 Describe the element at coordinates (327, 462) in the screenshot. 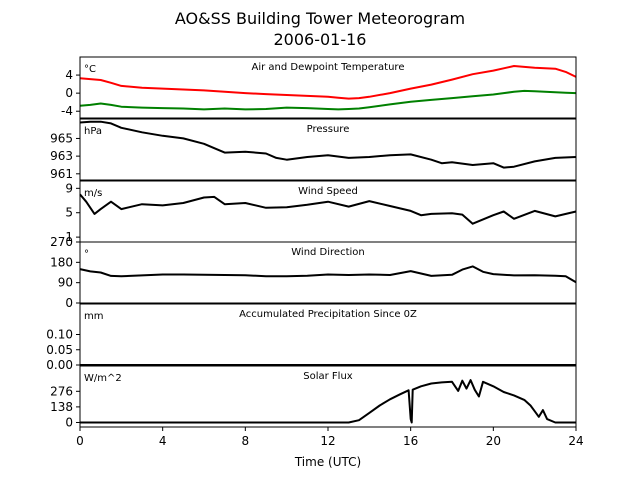

I see `x-axis-label: Time (UTC)` at that location.